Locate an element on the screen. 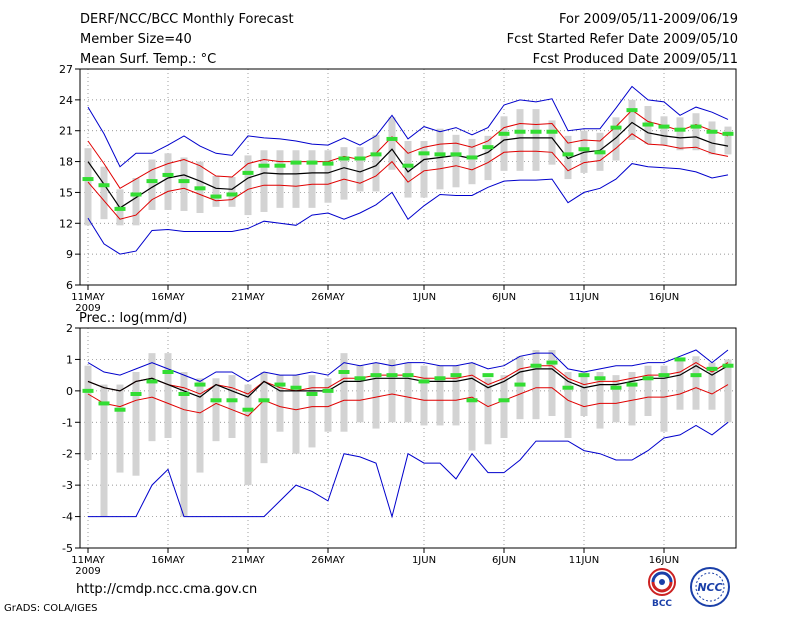 The height and width of the screenshot is (618, 800). footer-url: http://cmdp.ncc.cma.gov.cn is located at coordinates (167, 589).